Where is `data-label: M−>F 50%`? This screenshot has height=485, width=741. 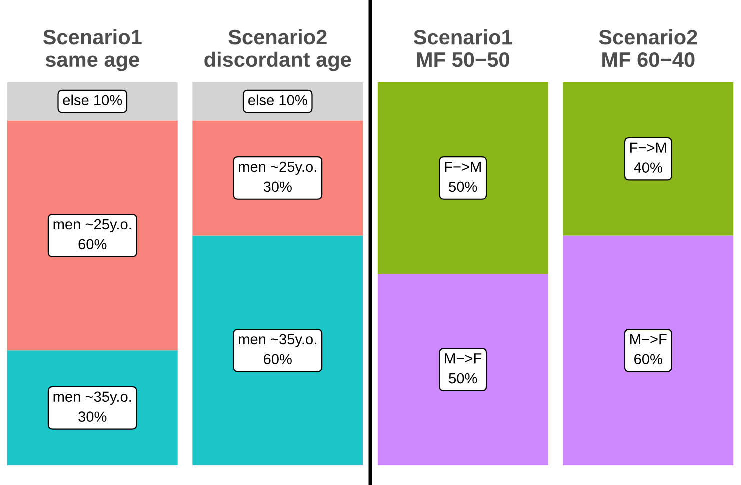 data-label: M−>F 50% is located at coordinates (463, 369).